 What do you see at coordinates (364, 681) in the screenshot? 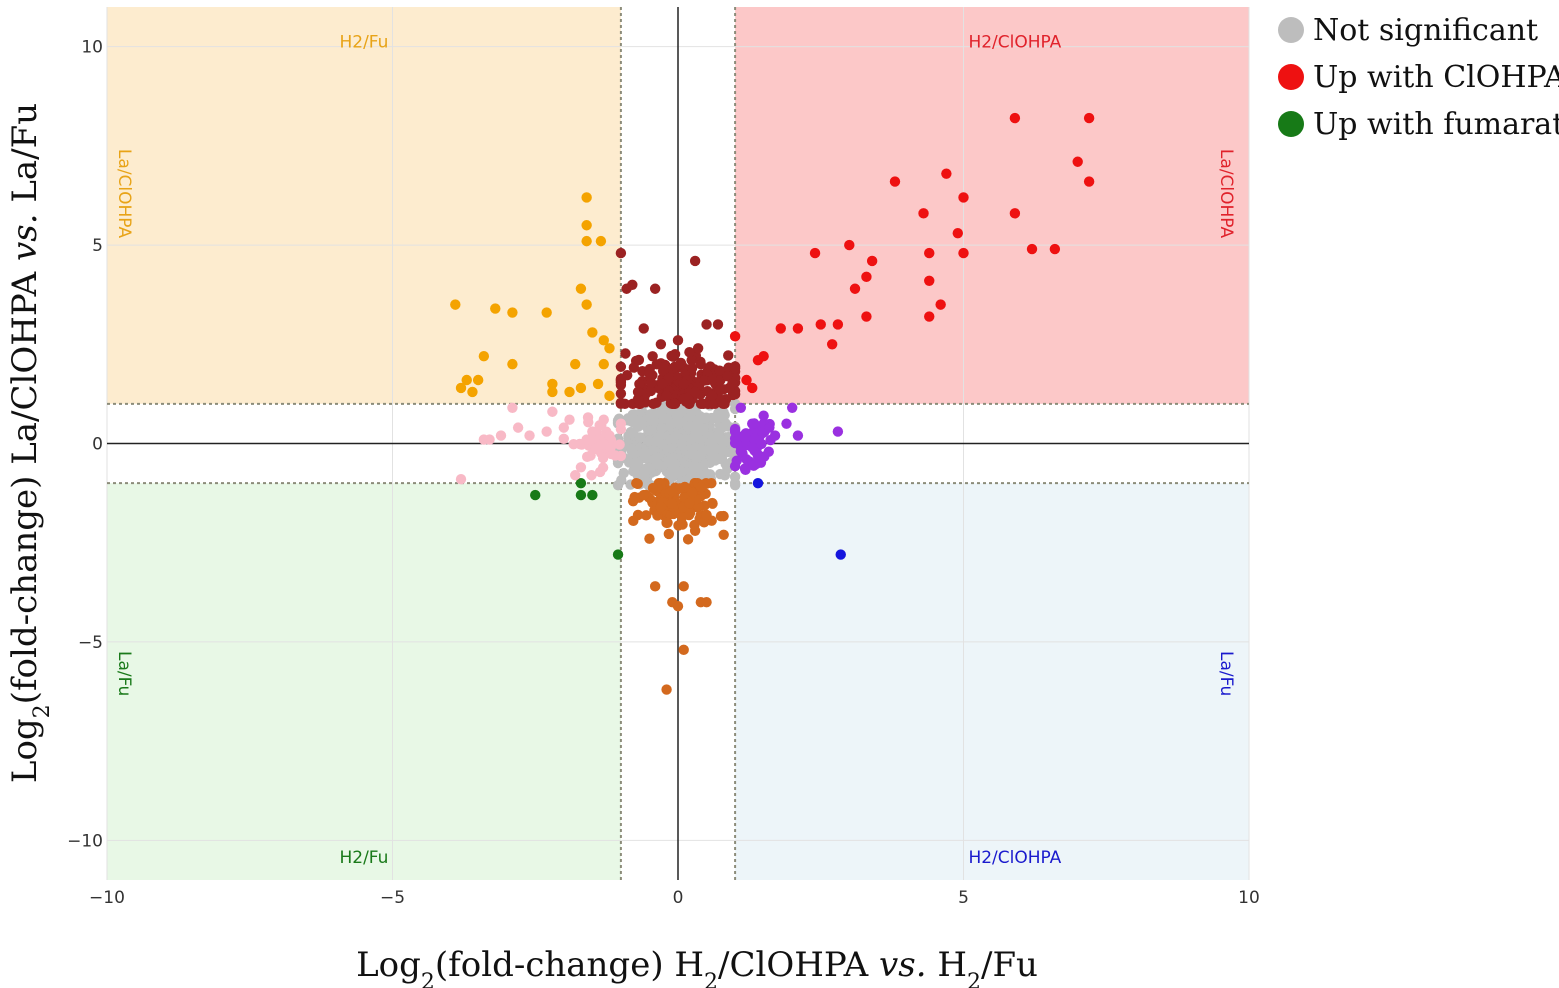
I see `region-lower-left` at bounding box center [364, 681].